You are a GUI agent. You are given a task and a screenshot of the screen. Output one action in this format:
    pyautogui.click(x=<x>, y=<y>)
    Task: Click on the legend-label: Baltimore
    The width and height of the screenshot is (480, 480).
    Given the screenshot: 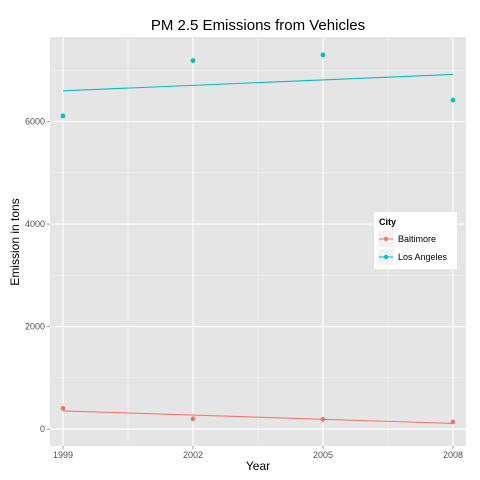 What is the action you would take?
    pyautogui.click(x=417, y=239)
    